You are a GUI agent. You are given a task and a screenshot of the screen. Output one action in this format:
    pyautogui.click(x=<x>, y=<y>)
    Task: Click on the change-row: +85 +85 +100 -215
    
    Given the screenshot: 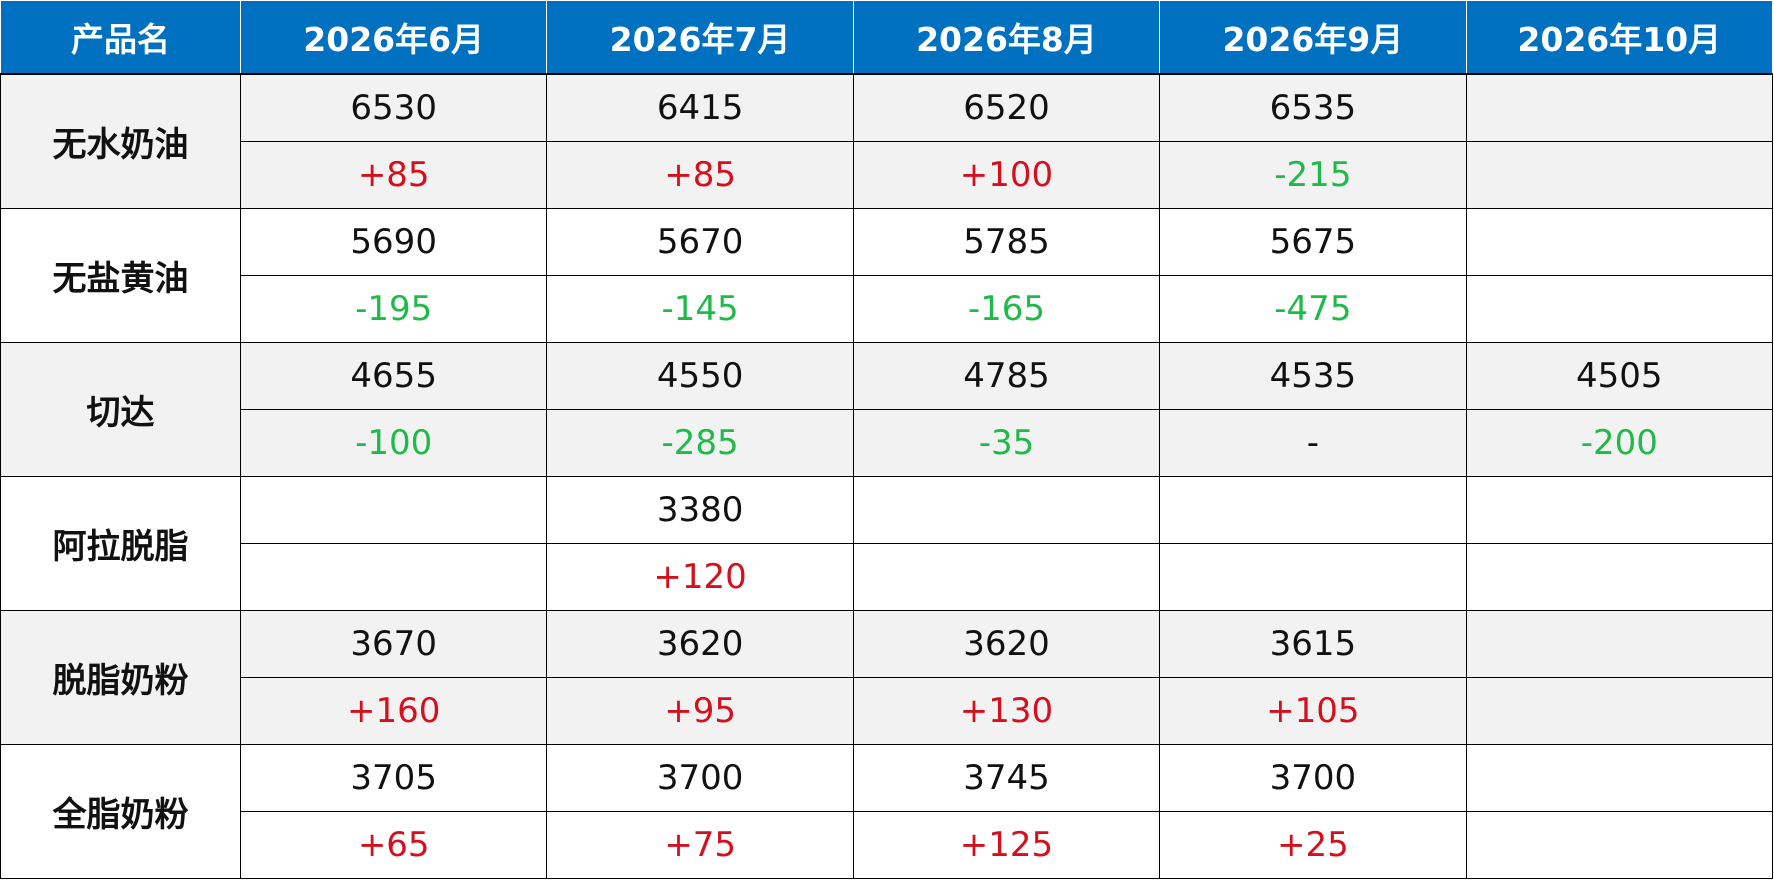 What is the action you would take?
    pyautogui.click(x=887, y=175)
    